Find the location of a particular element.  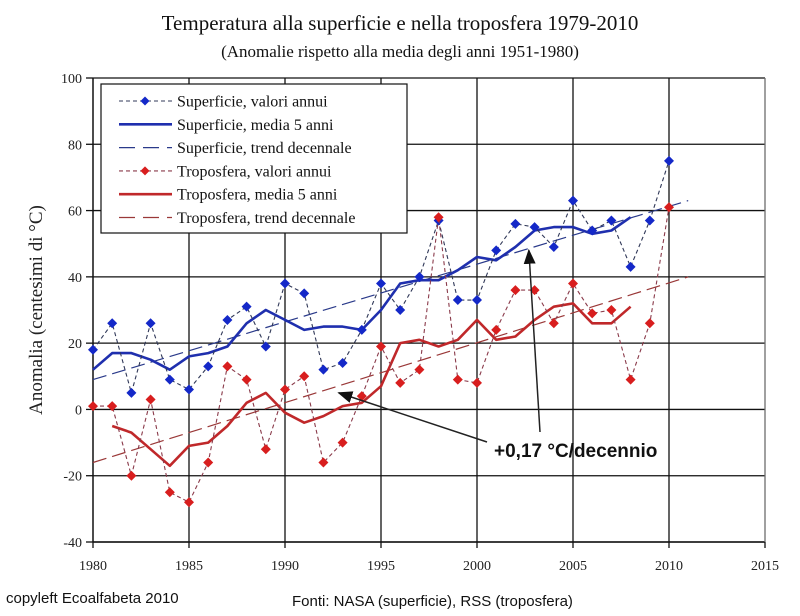

x-tick-label: 1990 is located at coordinates (285, 566).